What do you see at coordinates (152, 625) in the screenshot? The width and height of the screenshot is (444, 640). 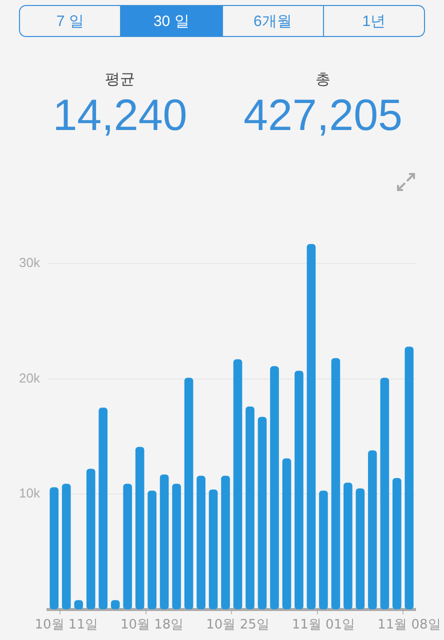 I see `x-tick-label: 10월 18일` at bounding box center [152, 625].